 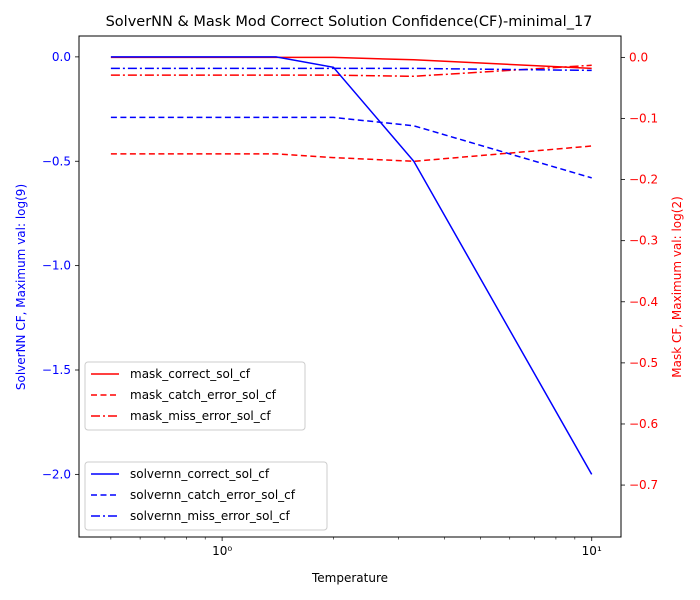 I want to click on left-y-tick-label: −0.5, so click(x=56, y=161).